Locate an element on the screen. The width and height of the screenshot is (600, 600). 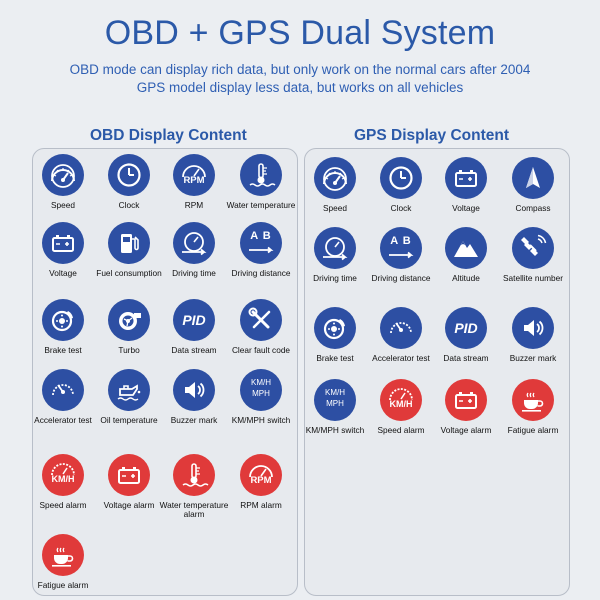
feature-label: Water temperature alarm is located at coordinates (194, 509).